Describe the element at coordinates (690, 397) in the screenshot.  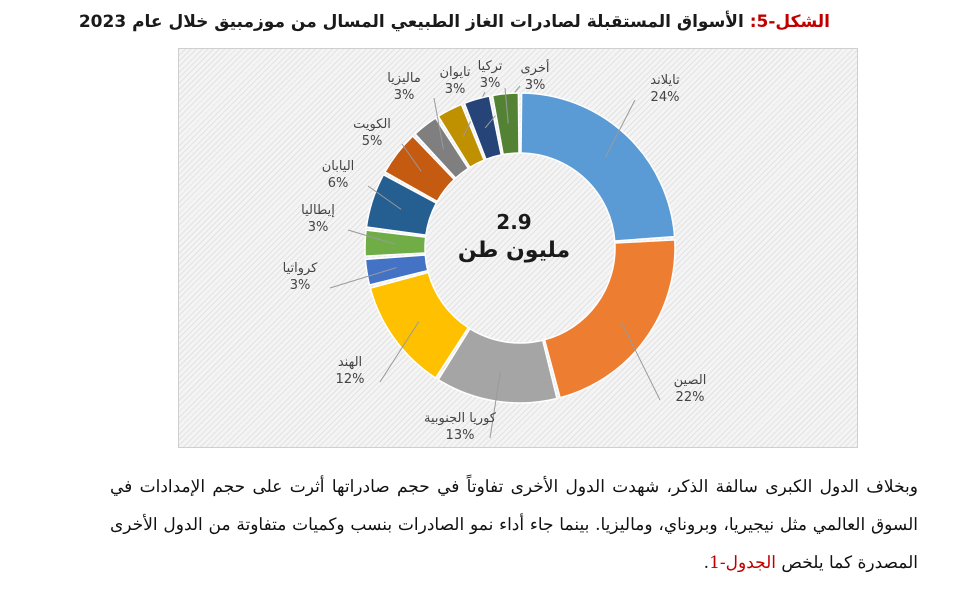
I see `slice-value-label: 22%` at that location.